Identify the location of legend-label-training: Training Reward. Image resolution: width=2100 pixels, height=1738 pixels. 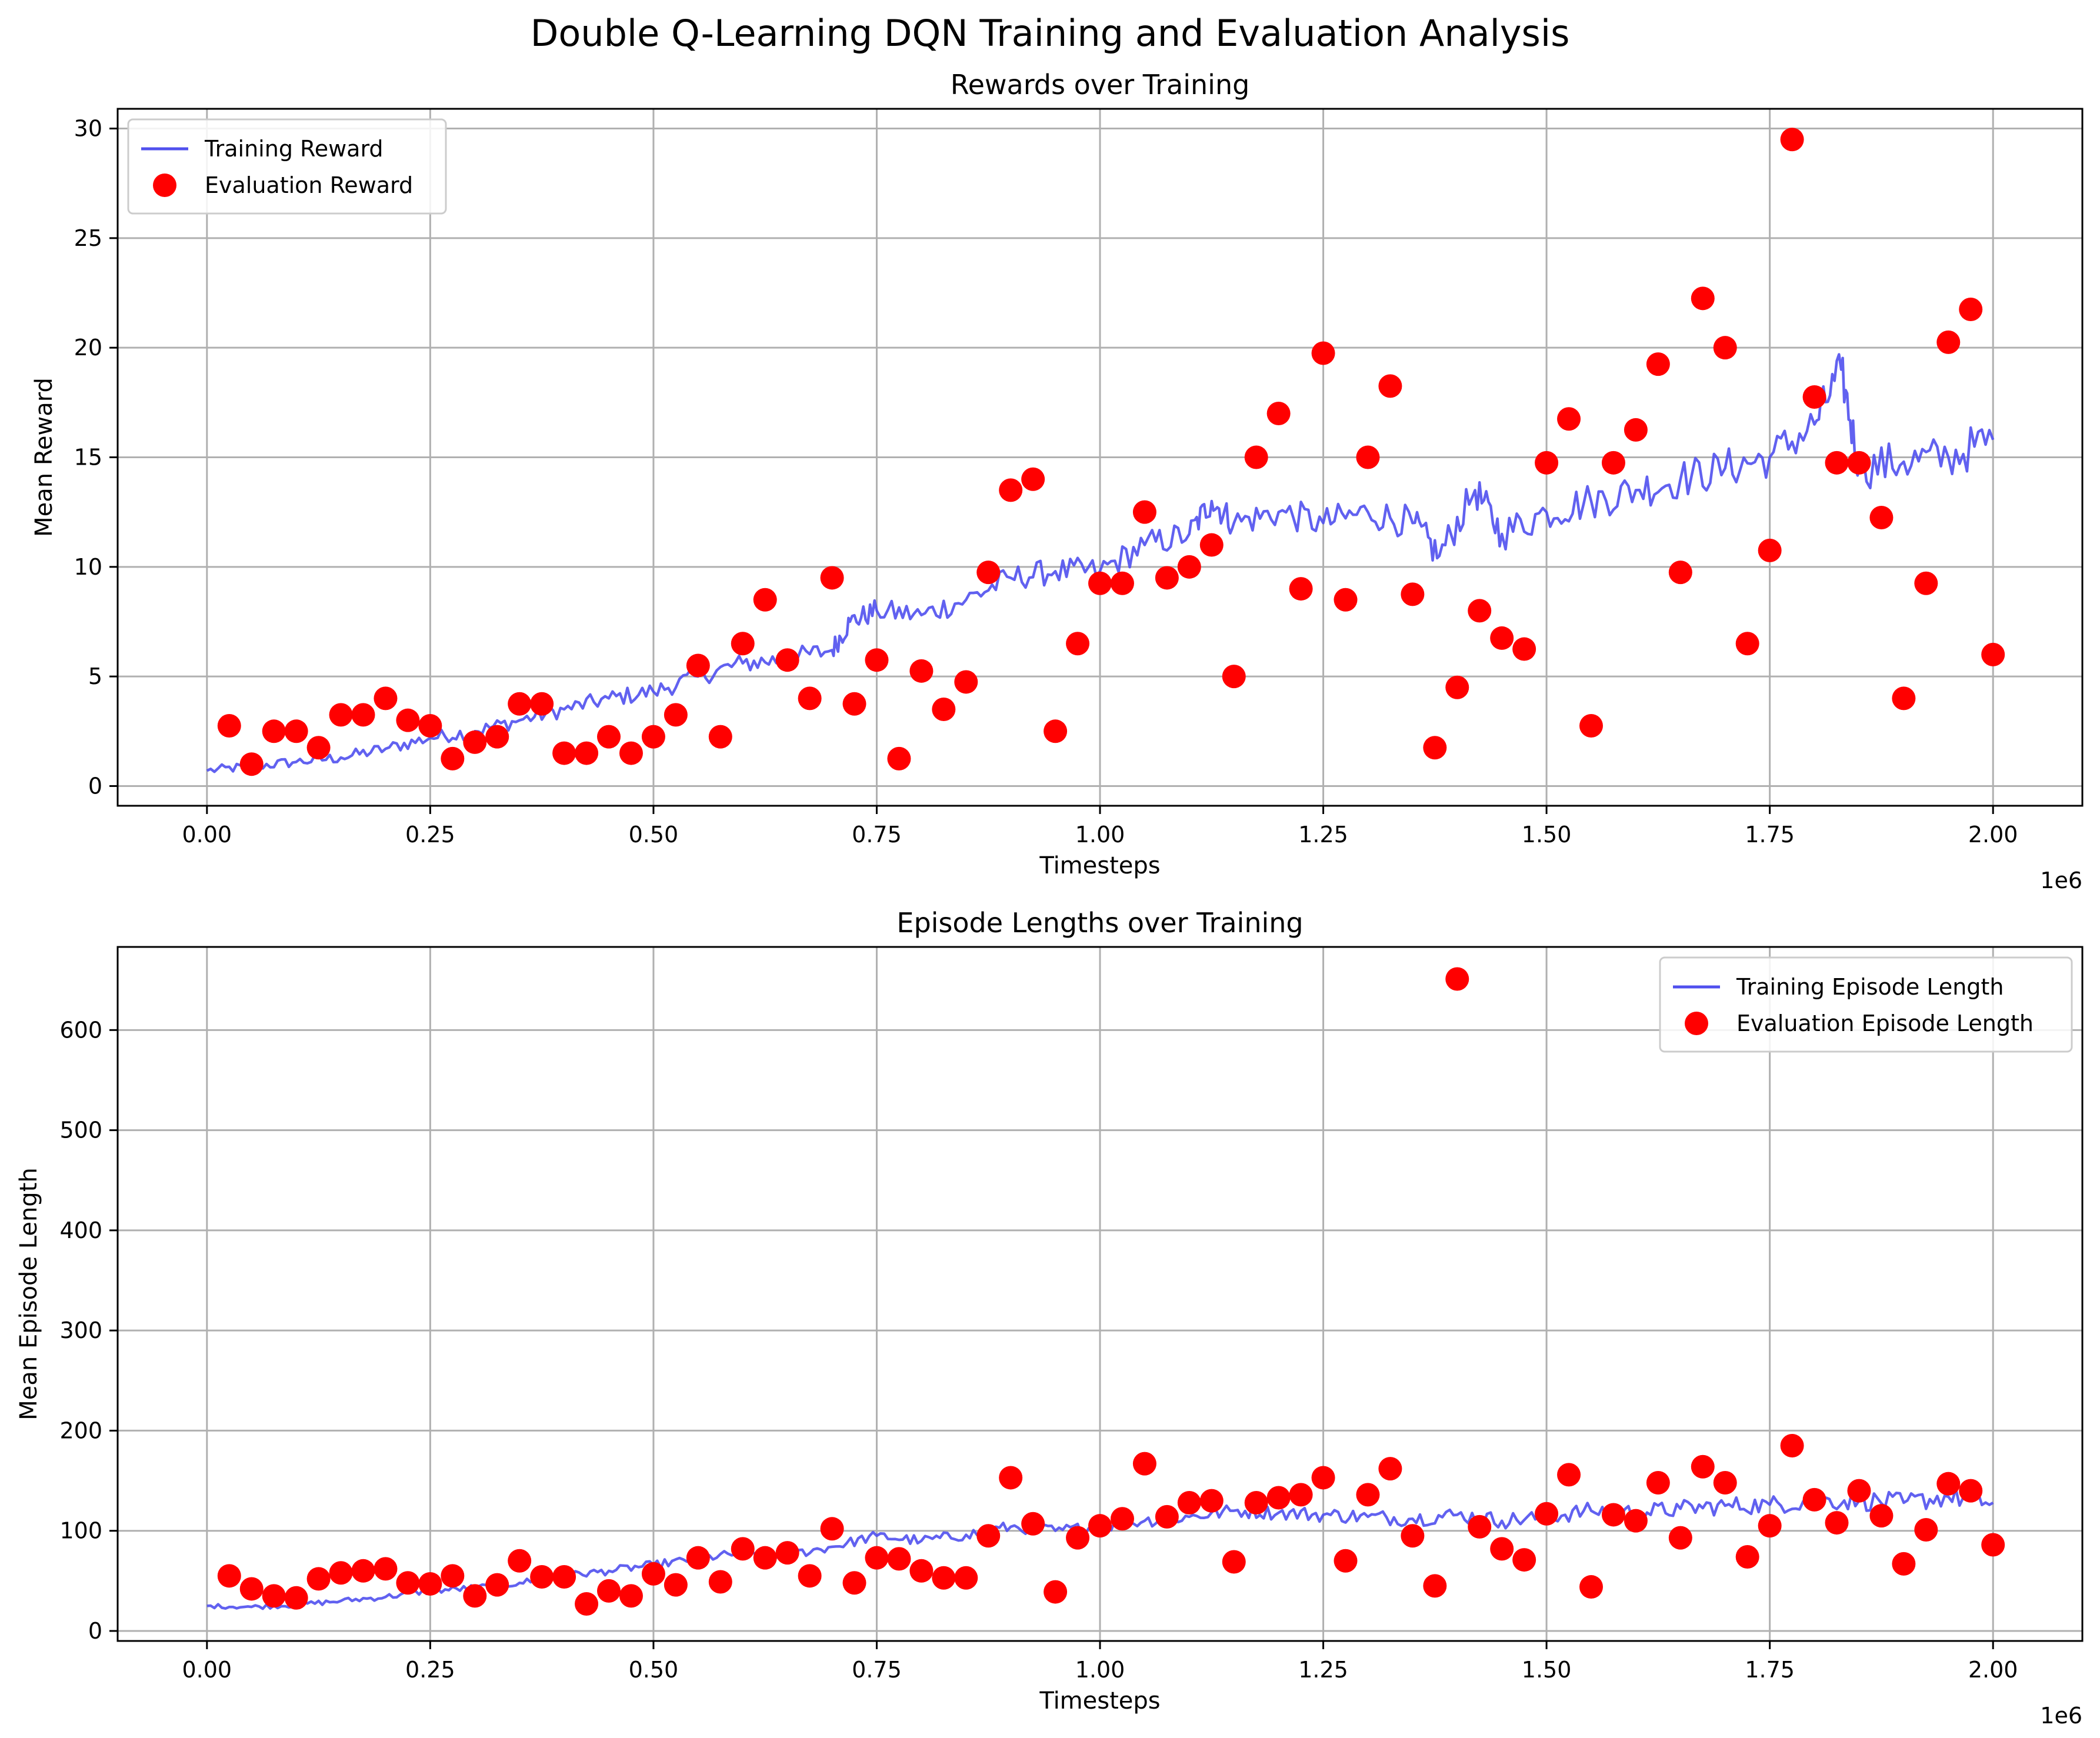
(294, 149).